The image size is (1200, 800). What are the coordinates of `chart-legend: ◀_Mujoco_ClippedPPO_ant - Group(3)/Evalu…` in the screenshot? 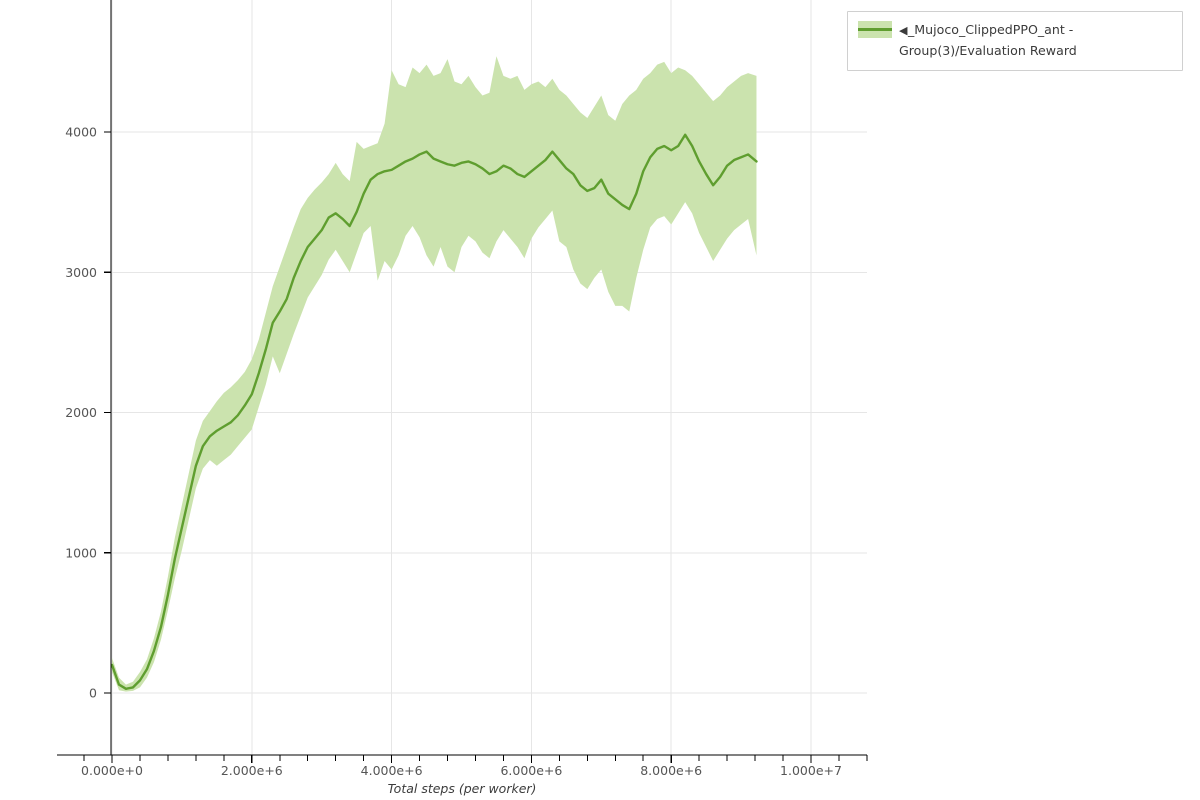 It's located at (1015, 41).